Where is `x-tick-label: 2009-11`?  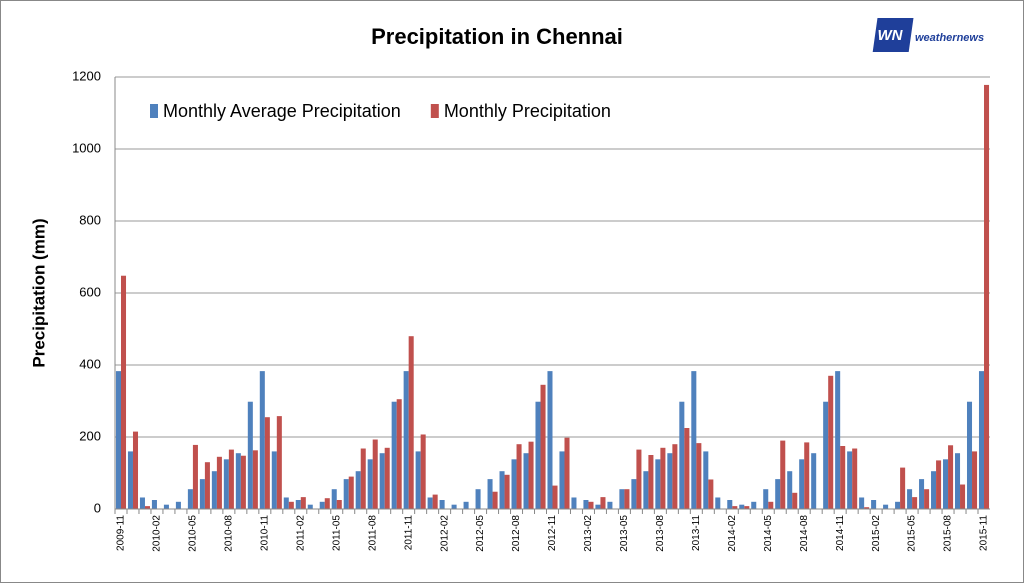
x-tick-label: 2009-11 is located at coordinates (121, 533).